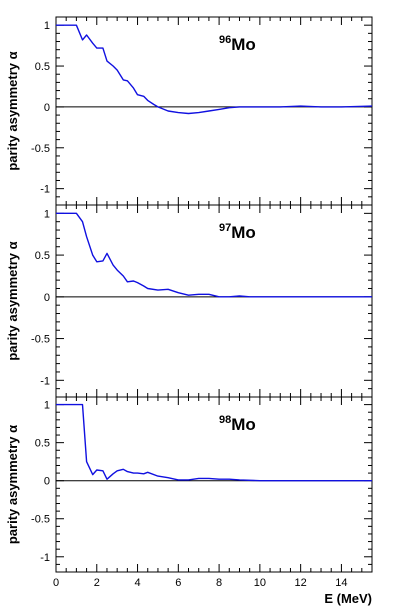 The width and height of the screenshot is (415, 607). Describe the element at coordinates (214, 442) in the screenshot. I see `series-line` at that location.